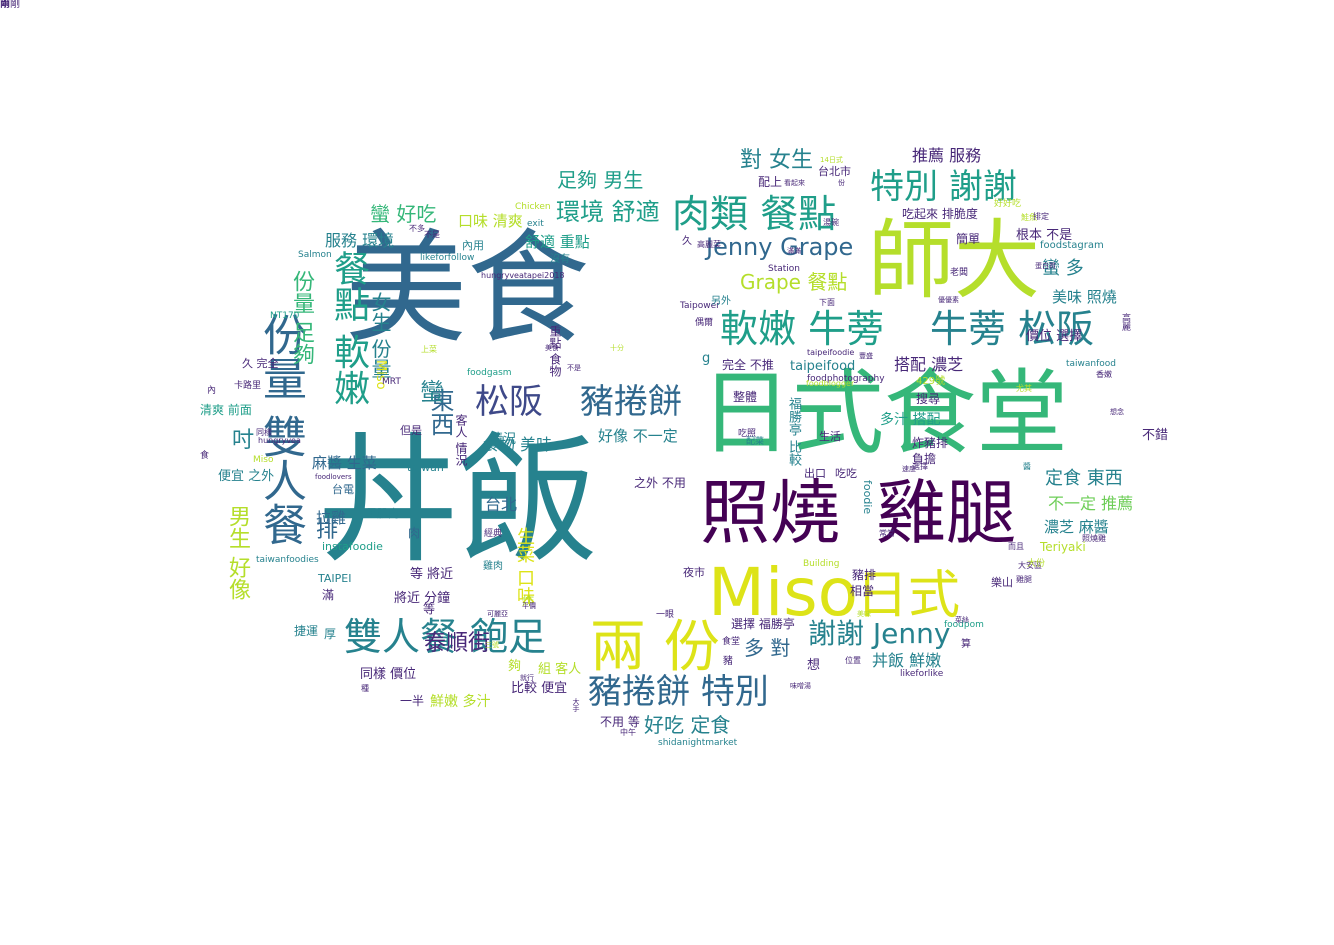 The image size is (1334, 945). Describe the element at coordinates (706, 358) in the screenshot. I see `cloud-word: g` at that location.